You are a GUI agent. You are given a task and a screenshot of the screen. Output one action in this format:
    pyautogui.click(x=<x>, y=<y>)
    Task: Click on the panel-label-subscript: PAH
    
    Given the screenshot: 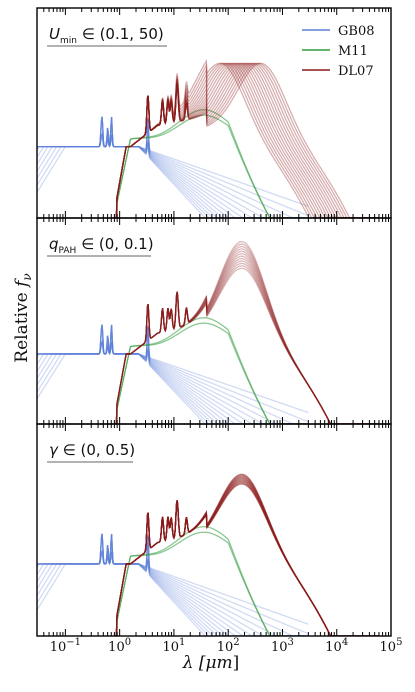 What is the action you would take?
    pyautogui.click(x=68, y=251)
    